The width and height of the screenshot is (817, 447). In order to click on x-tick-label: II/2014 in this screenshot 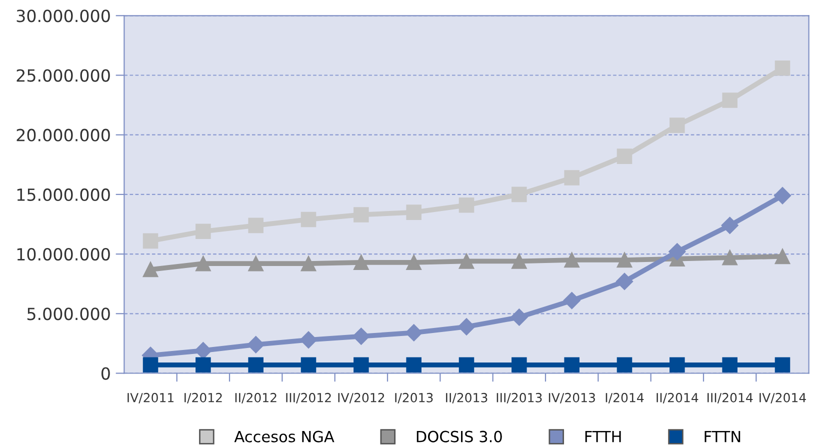, I will do `click(677, 398)`.